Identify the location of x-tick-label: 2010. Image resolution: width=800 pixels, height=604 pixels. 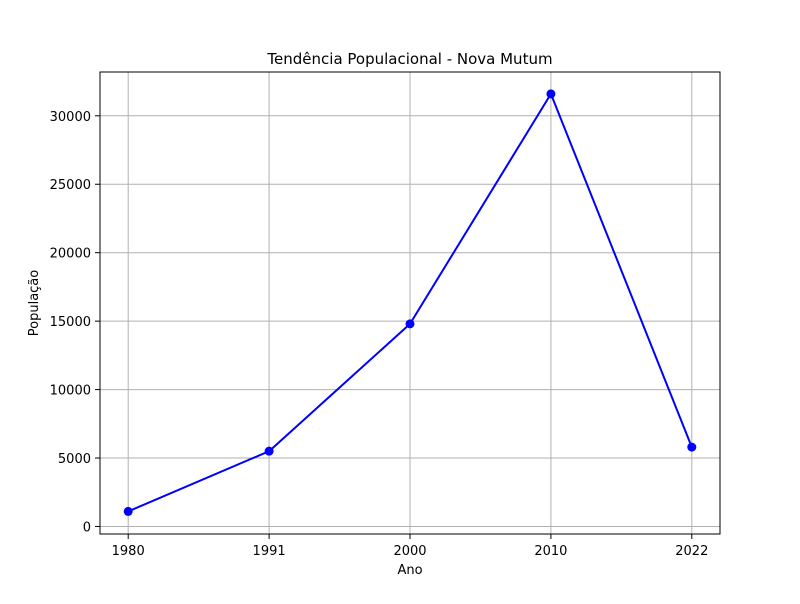
(550, 551).